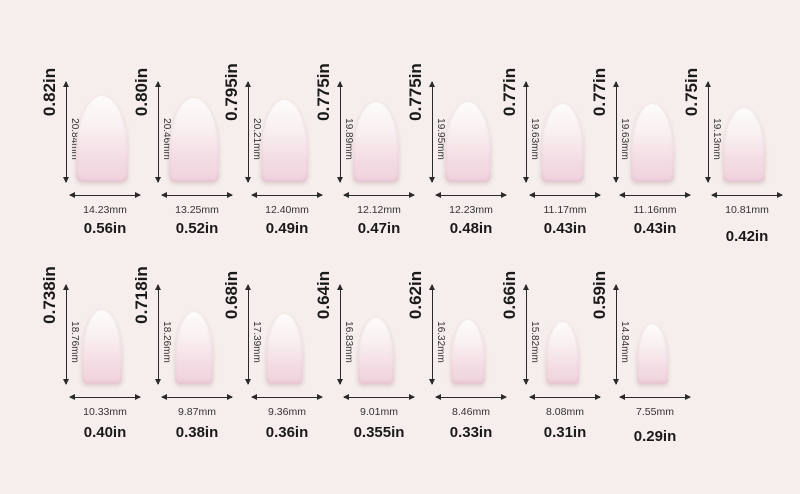 The width and height of the screenshot is (800, 494). Describe the element at coordinates (471, 412) in the screenshot. I see `width-mm-label: 8.46mm` at that location.